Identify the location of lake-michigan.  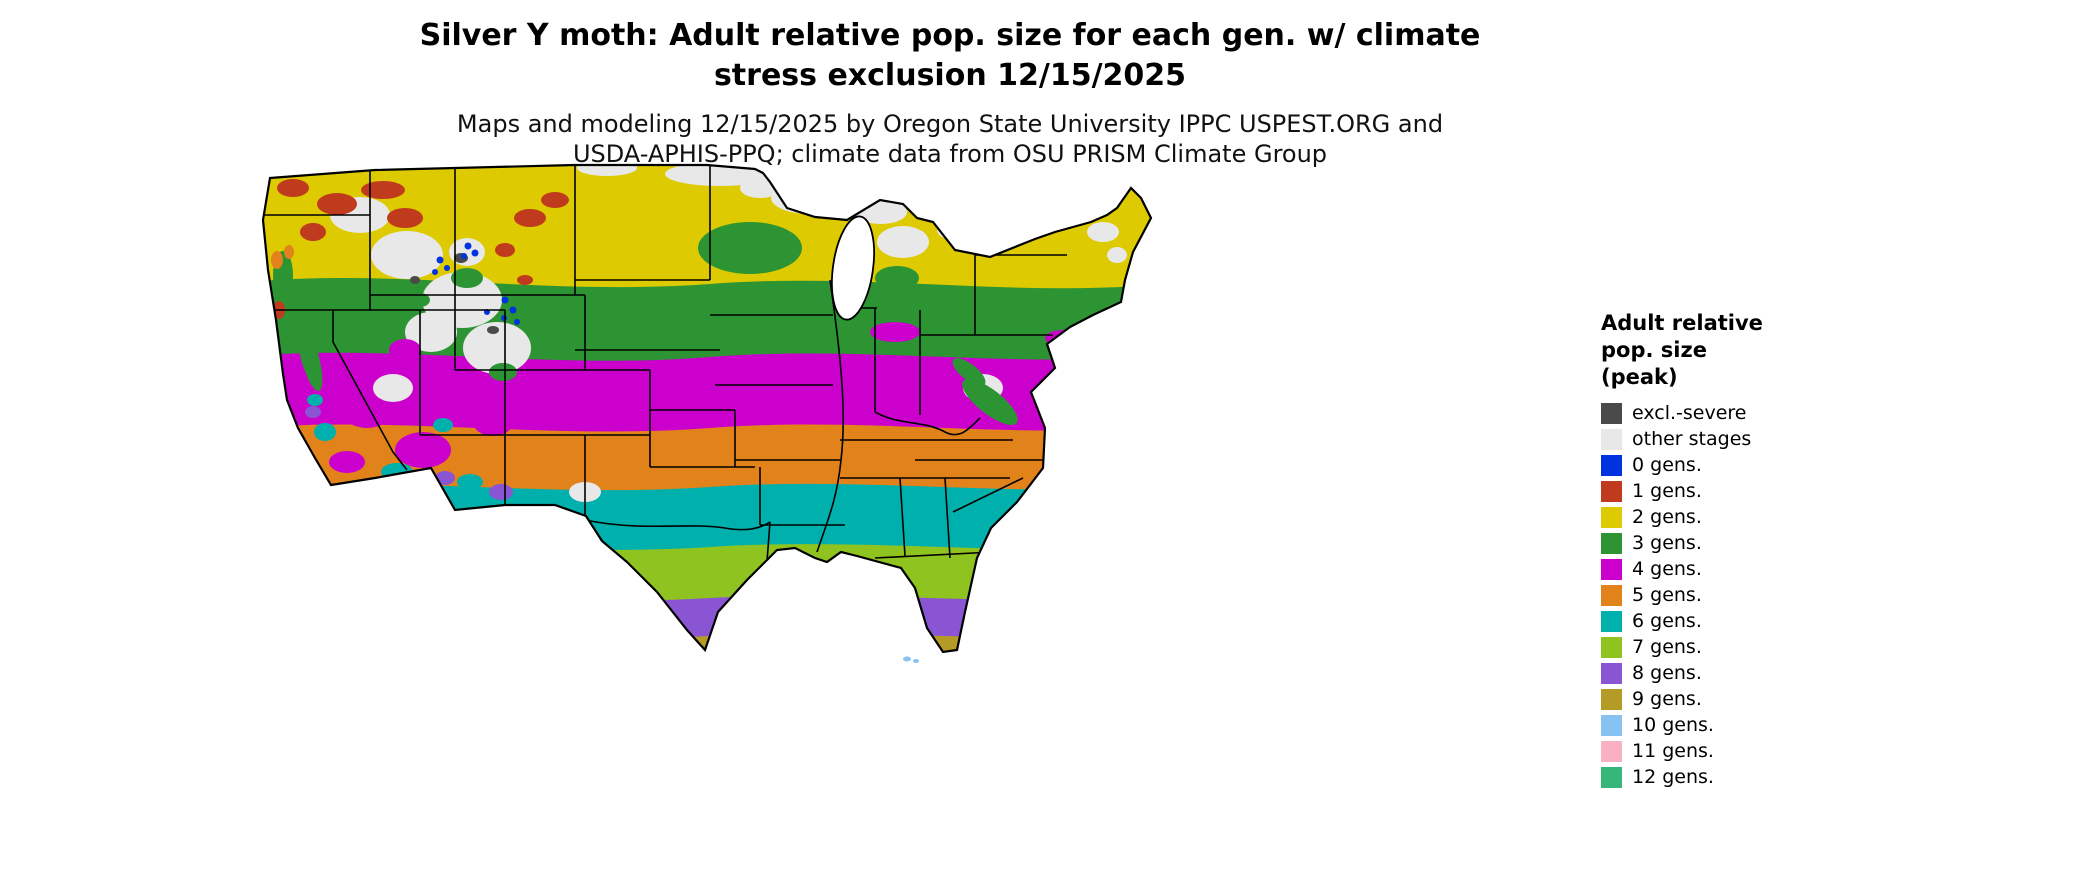
(853, 268).